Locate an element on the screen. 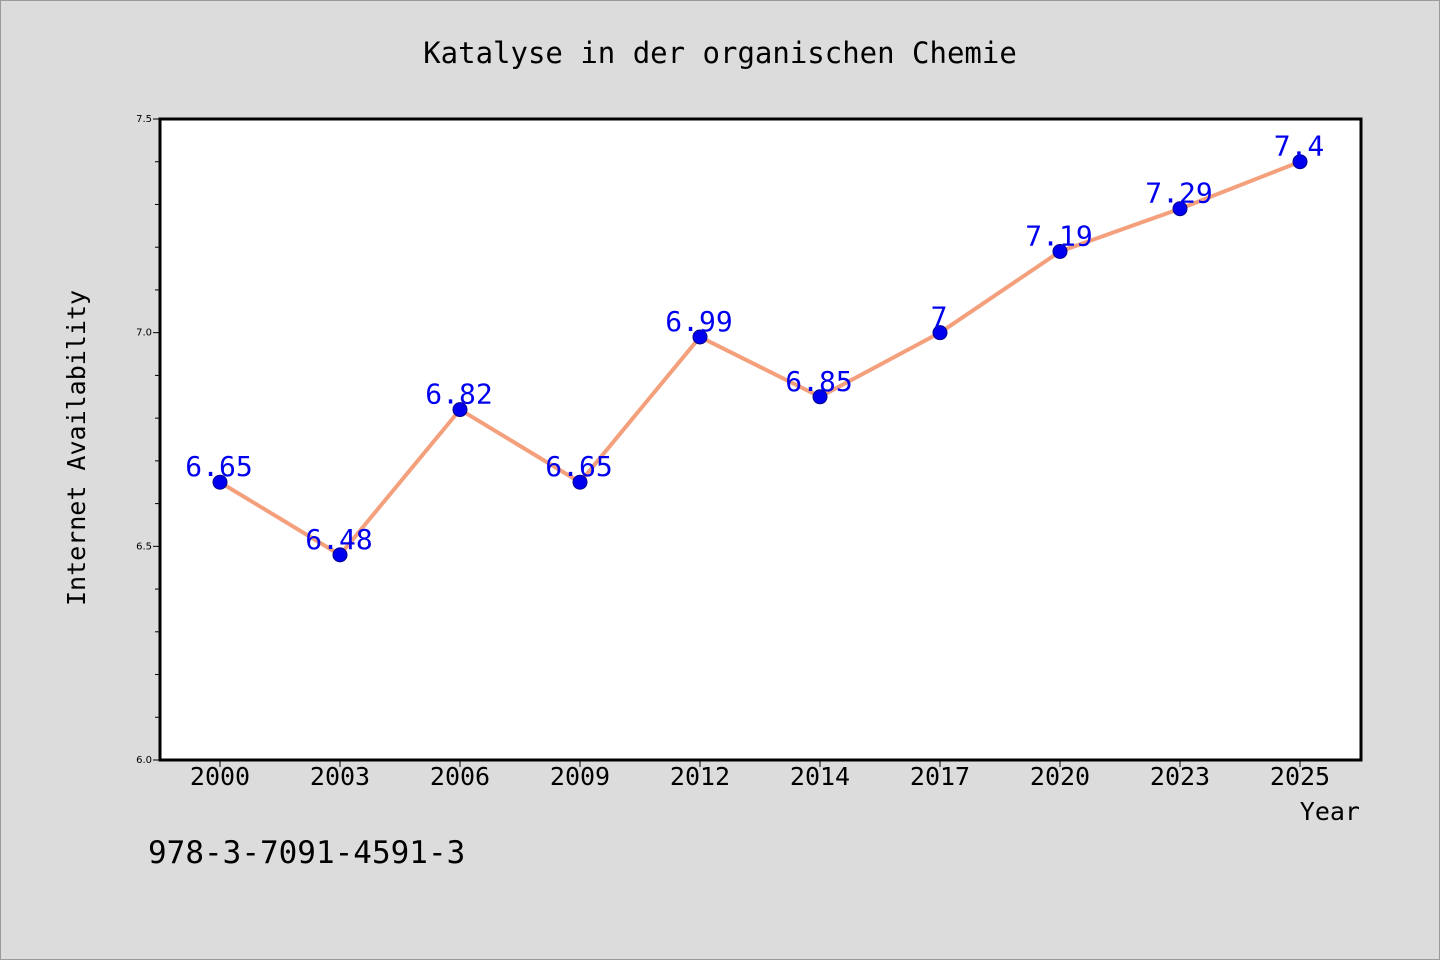  y-tick-label: 6.5 is located at coordinates (144, 546).